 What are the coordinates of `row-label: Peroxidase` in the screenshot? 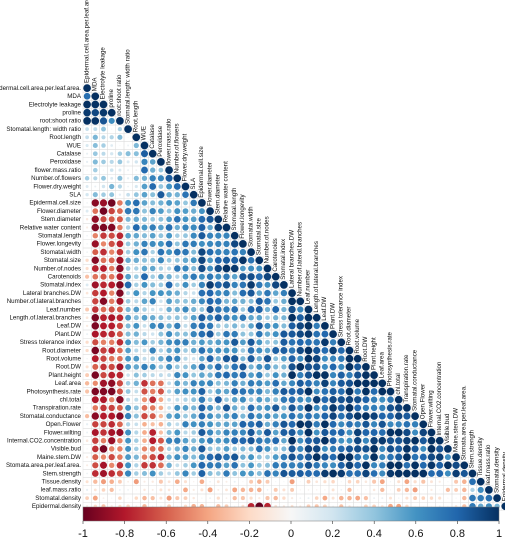 It's located at (66, 162).